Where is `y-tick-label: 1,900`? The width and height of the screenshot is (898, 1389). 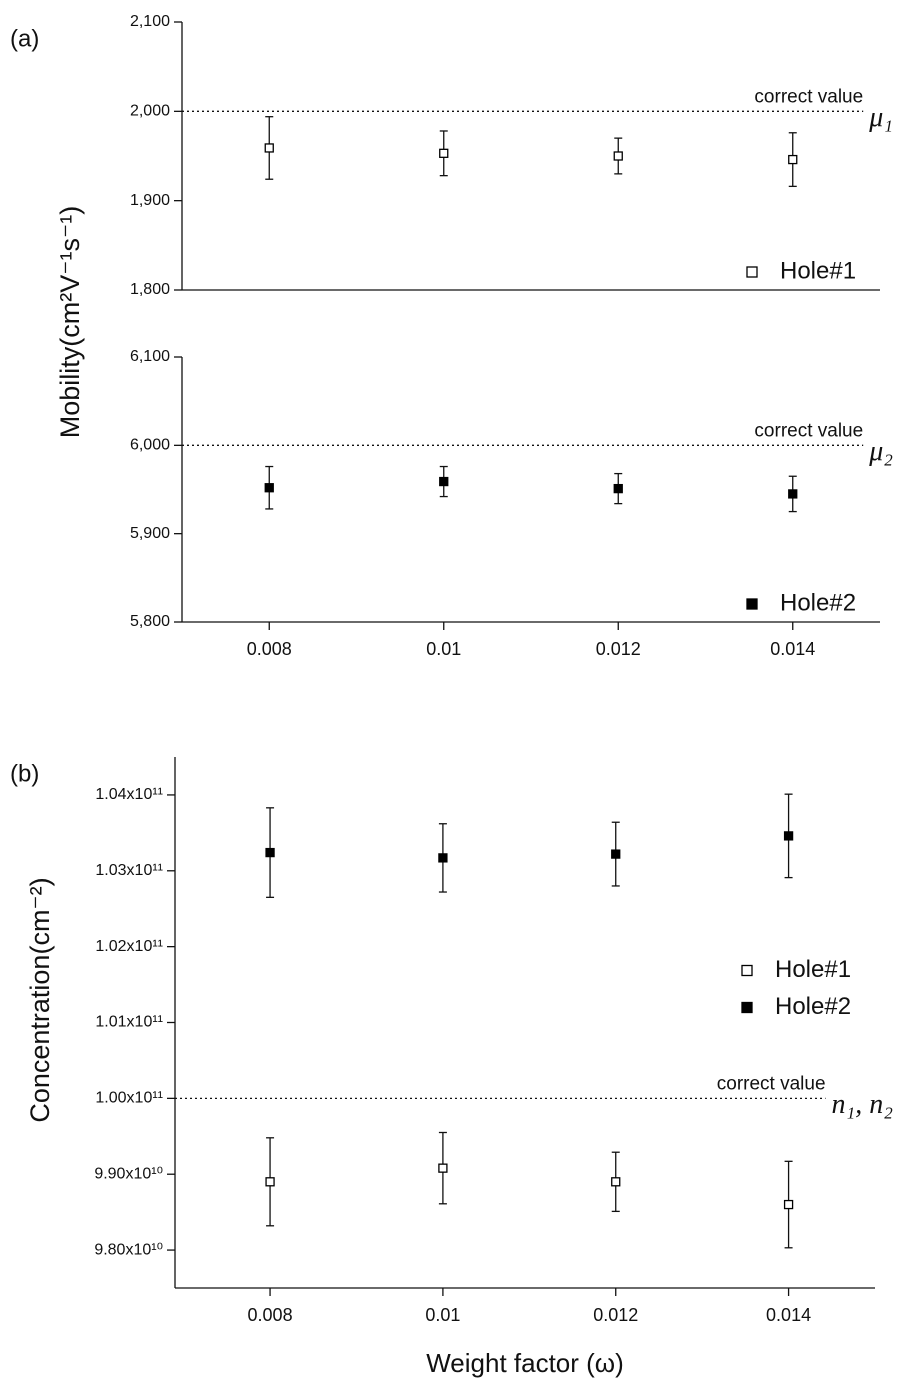 y-tick-label: 1,900 is located at coordinates (150, 200).